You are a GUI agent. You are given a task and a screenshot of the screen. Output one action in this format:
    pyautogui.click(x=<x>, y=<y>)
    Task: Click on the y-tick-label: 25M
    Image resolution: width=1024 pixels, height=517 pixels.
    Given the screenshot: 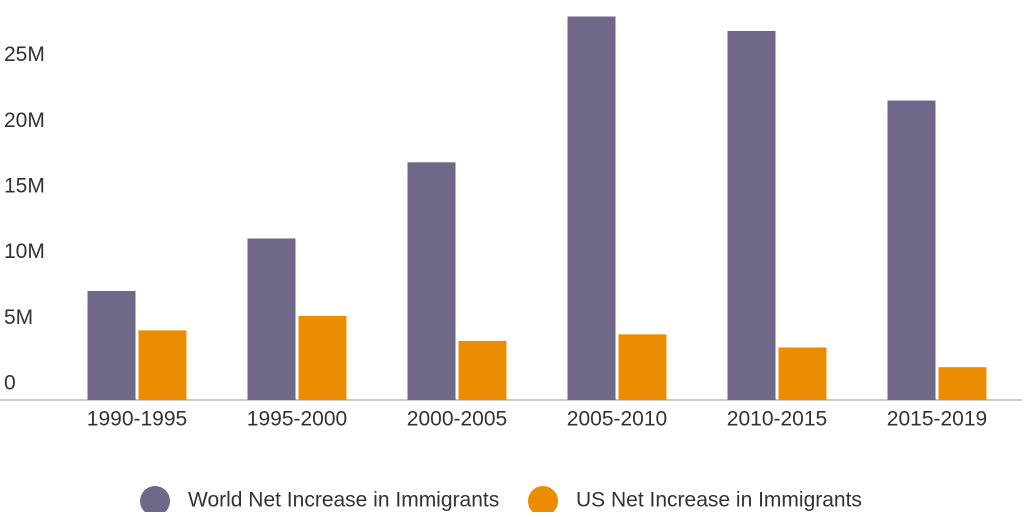 What is the action you would take?
    pyautogui.click(x=24, y=54)
    